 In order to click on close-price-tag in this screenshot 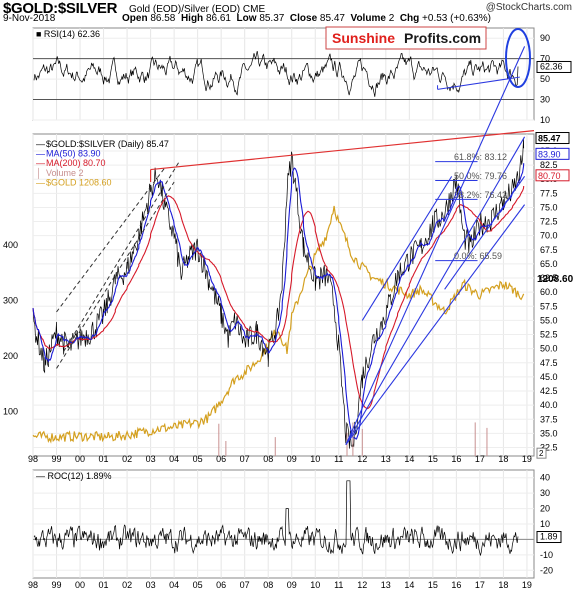, I will do `click(552, 138)`.